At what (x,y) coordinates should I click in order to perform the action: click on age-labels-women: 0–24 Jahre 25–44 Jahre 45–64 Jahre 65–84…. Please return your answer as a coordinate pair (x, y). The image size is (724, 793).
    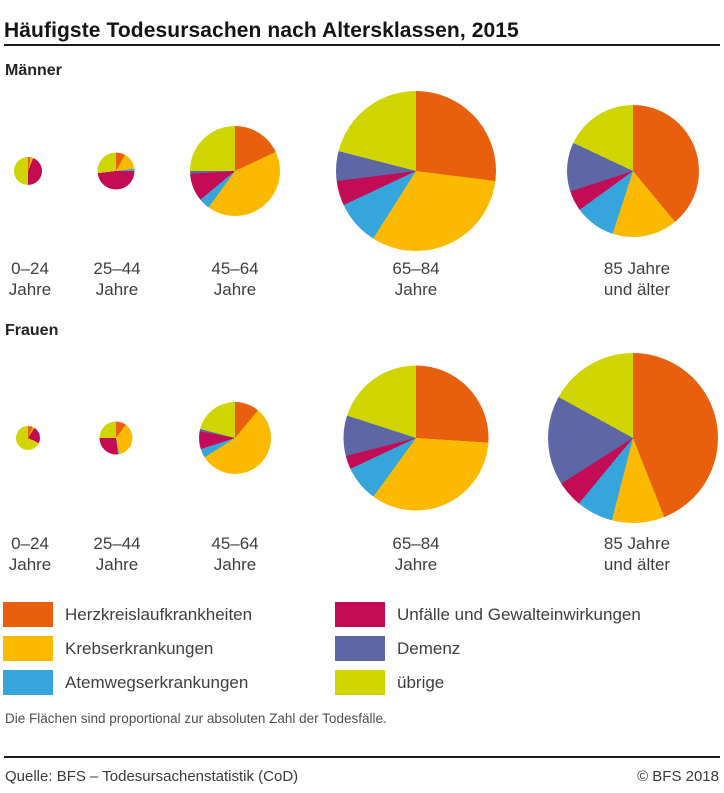
    Looking at the image, I should click on (362, 556).